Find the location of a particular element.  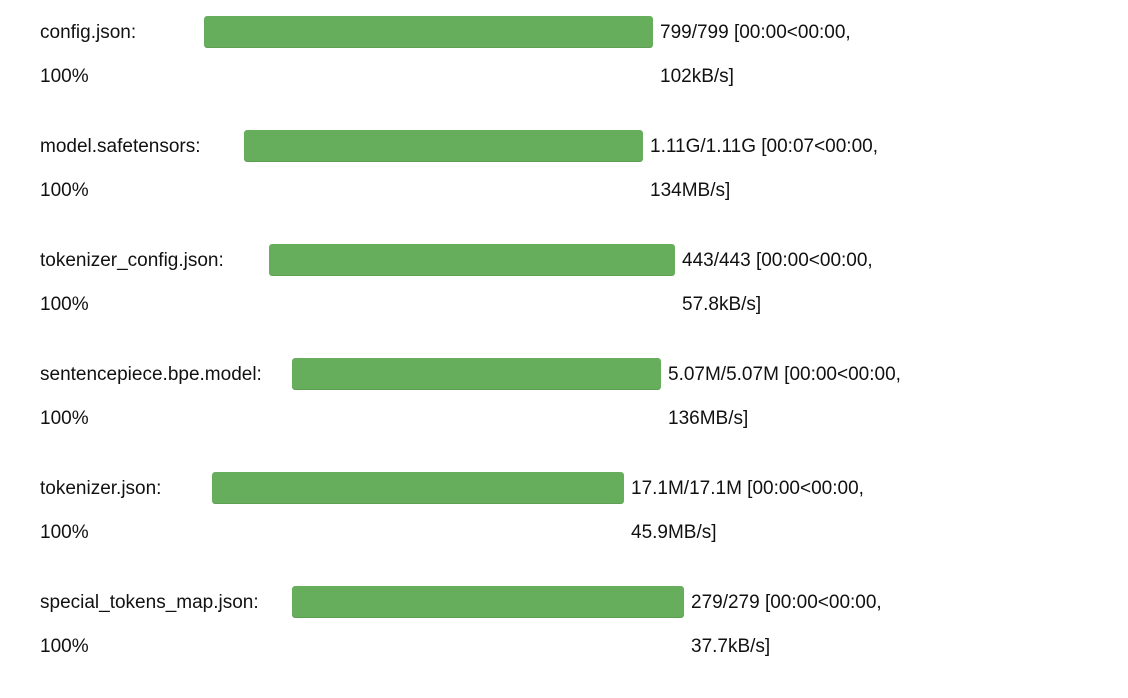

download-rate: 57.8kB/s] is located at coordinates (722, 304).